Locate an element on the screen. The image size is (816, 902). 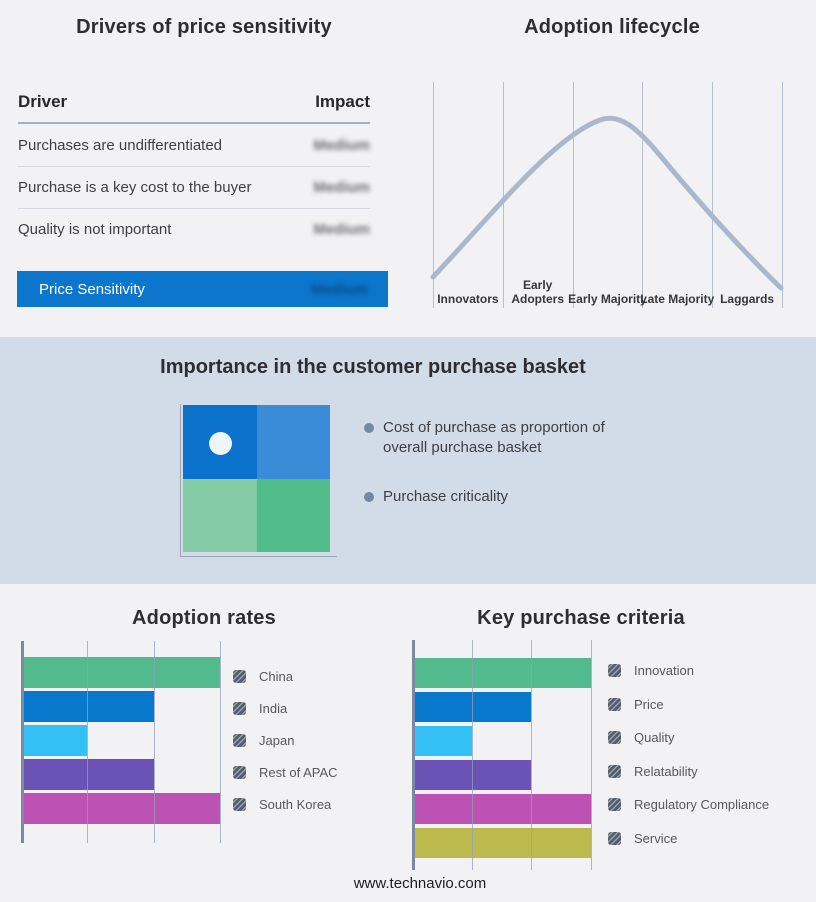
legend-item: Relatability is located at coordinates (688, 772).